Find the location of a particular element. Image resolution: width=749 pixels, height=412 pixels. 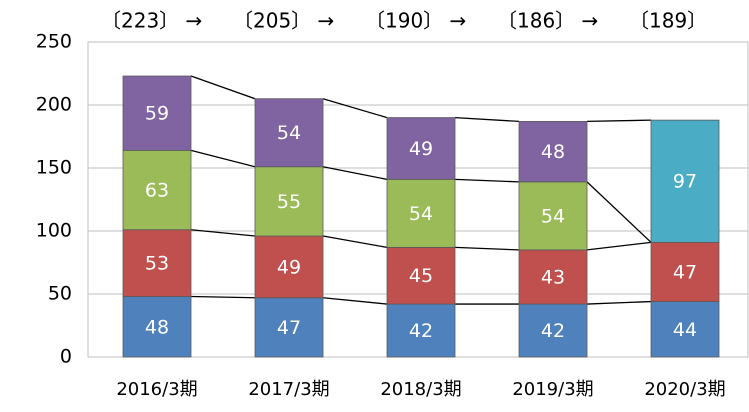

value-label: 44 is located at coordinates (685, 330).